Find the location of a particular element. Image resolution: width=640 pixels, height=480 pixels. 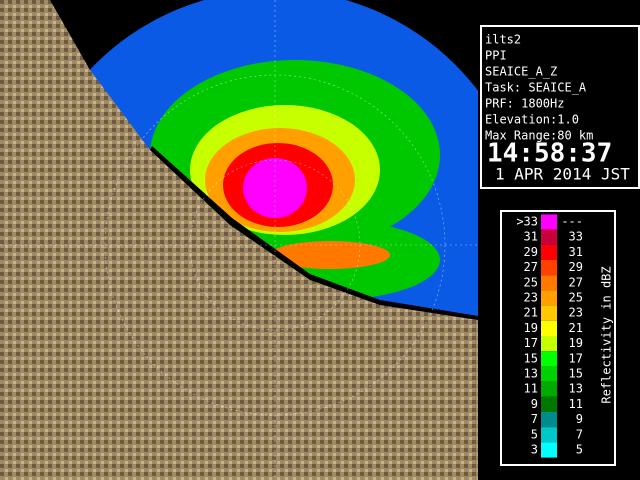

legend-low: 5 is located at coordinates (534, 434).